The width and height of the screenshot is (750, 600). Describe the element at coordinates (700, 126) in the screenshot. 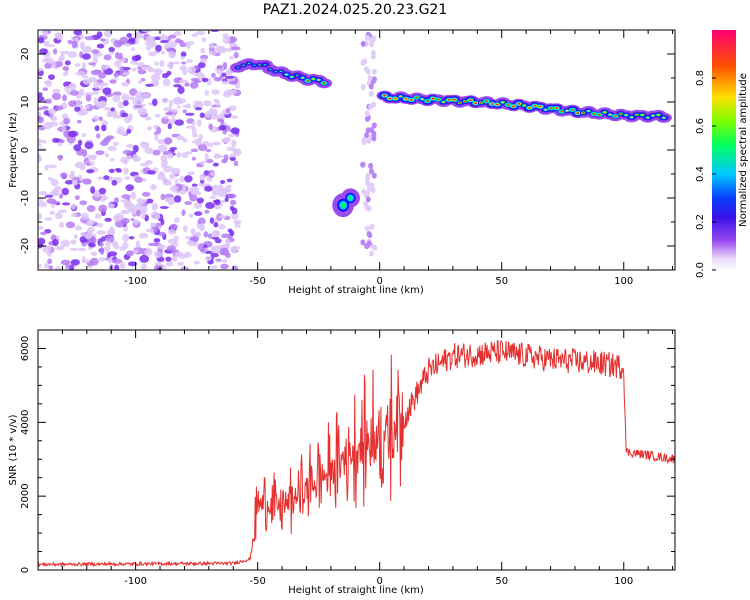

I see `colorbar-tick-label: 0.6` at that location.